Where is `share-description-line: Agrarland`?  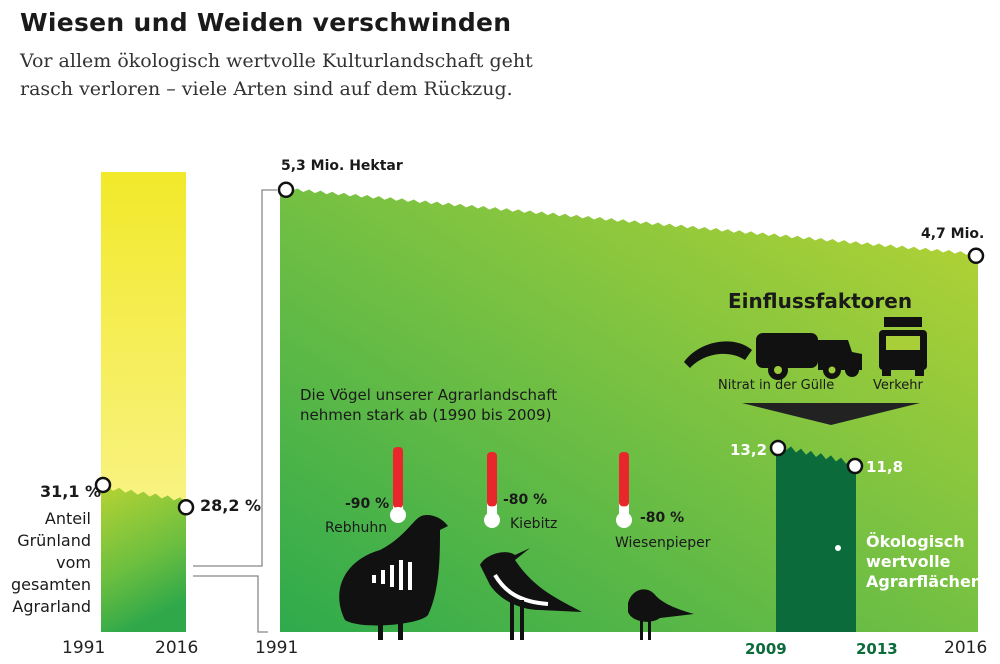
share-description-line: Agrarland is located at coordinates (51, 606).